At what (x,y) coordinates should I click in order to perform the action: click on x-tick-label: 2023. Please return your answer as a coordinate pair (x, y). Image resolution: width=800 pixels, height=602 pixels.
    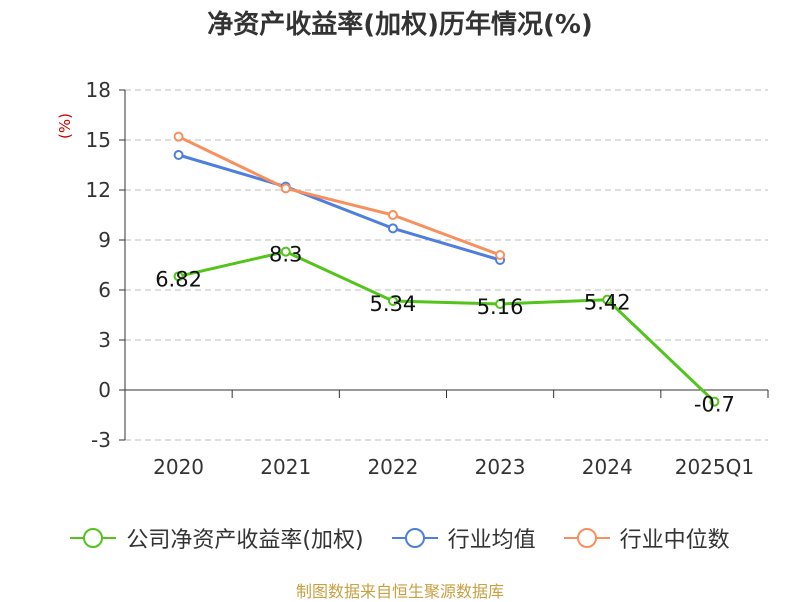
    Looking at the image, I should click on (500, 467).